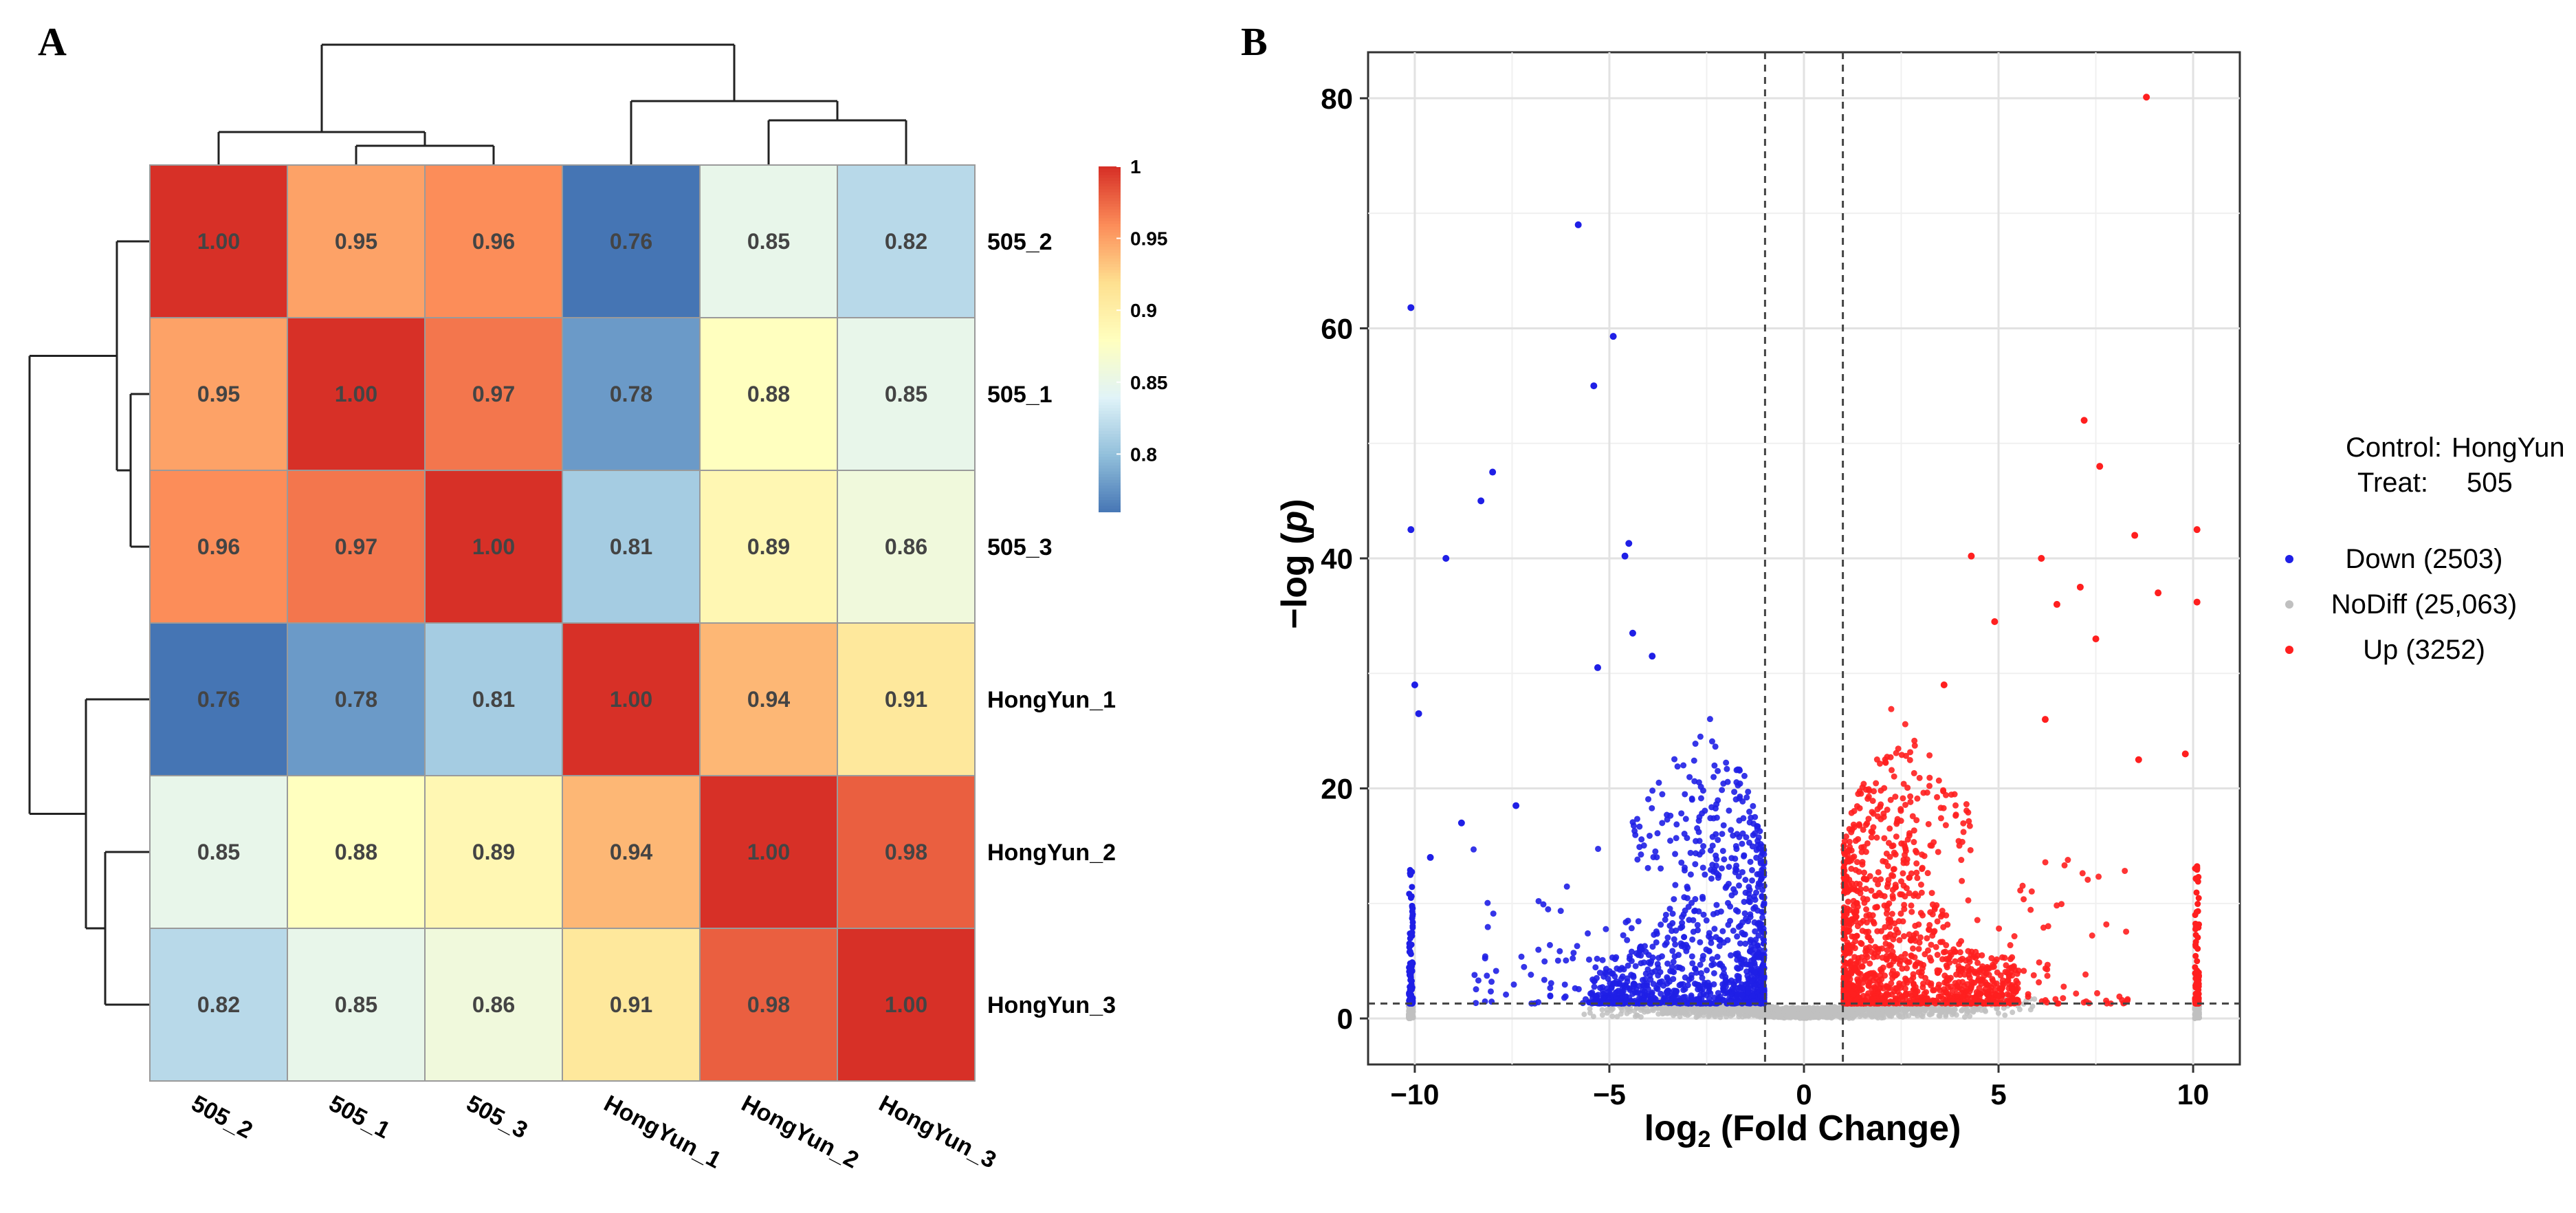  I want to click on heatmap-colorbar: 1 0.95 0.9 0.85 0.8, so click(1133, 334).